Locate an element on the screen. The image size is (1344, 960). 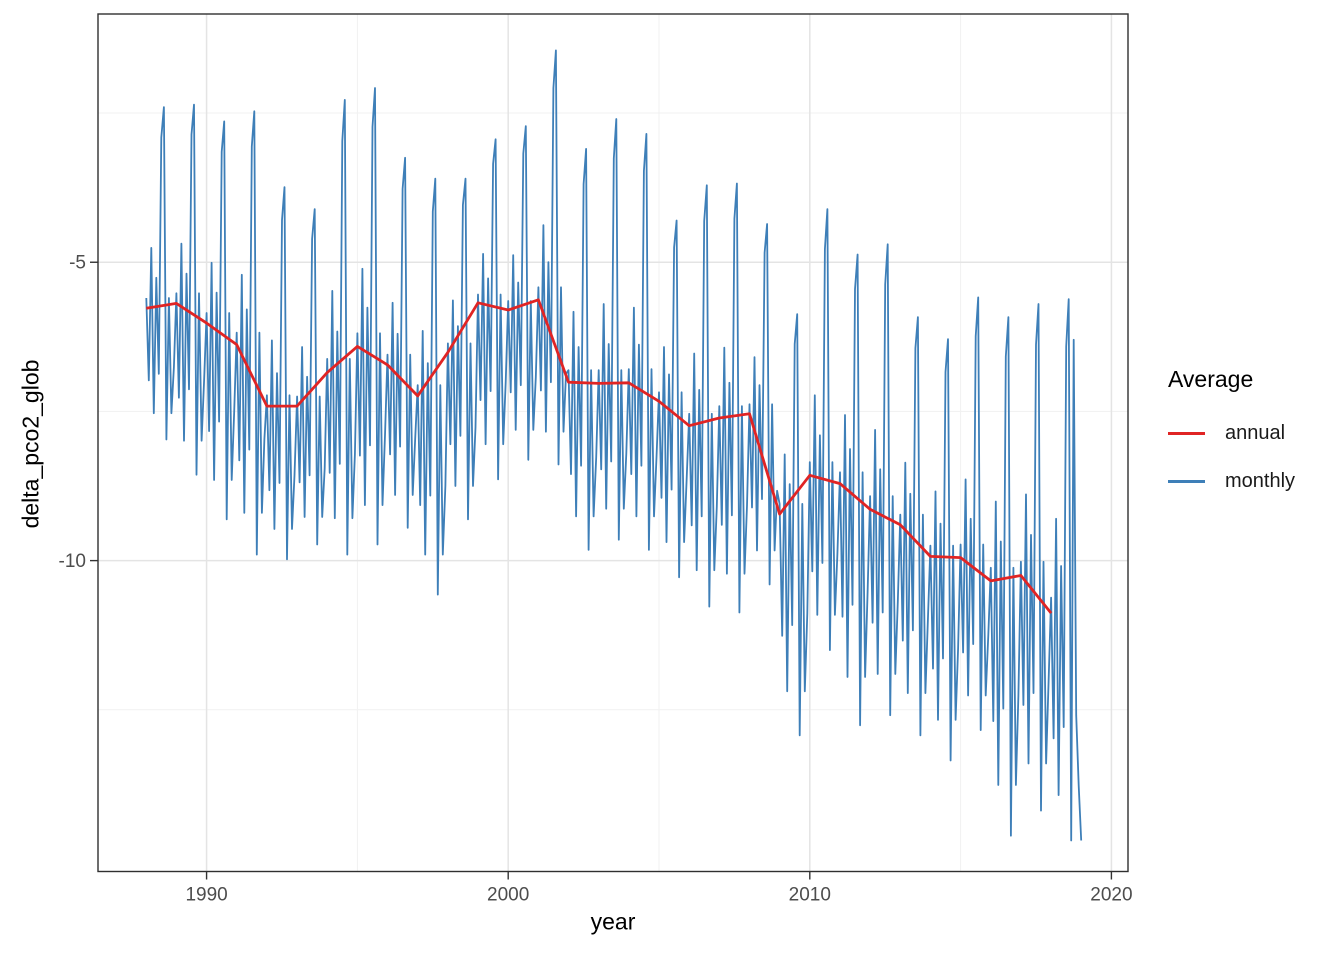
x-tick-label: 1990 is located at coordinates (206, 895).